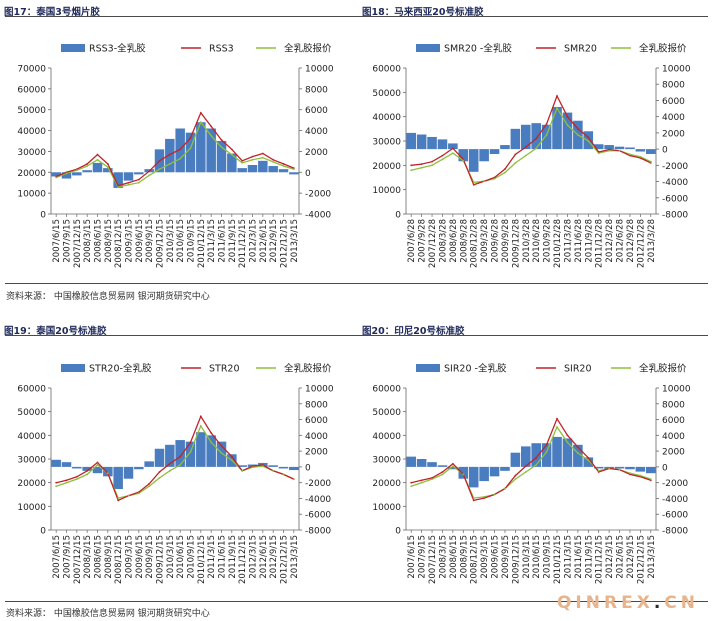 This screenshot has height=621, width=713. Describe the element at coordinates (551, 369) in the screenshot. I see `chart-legend: SIR20 -全乳胶 SIR20 全乳胶报价` at that location.